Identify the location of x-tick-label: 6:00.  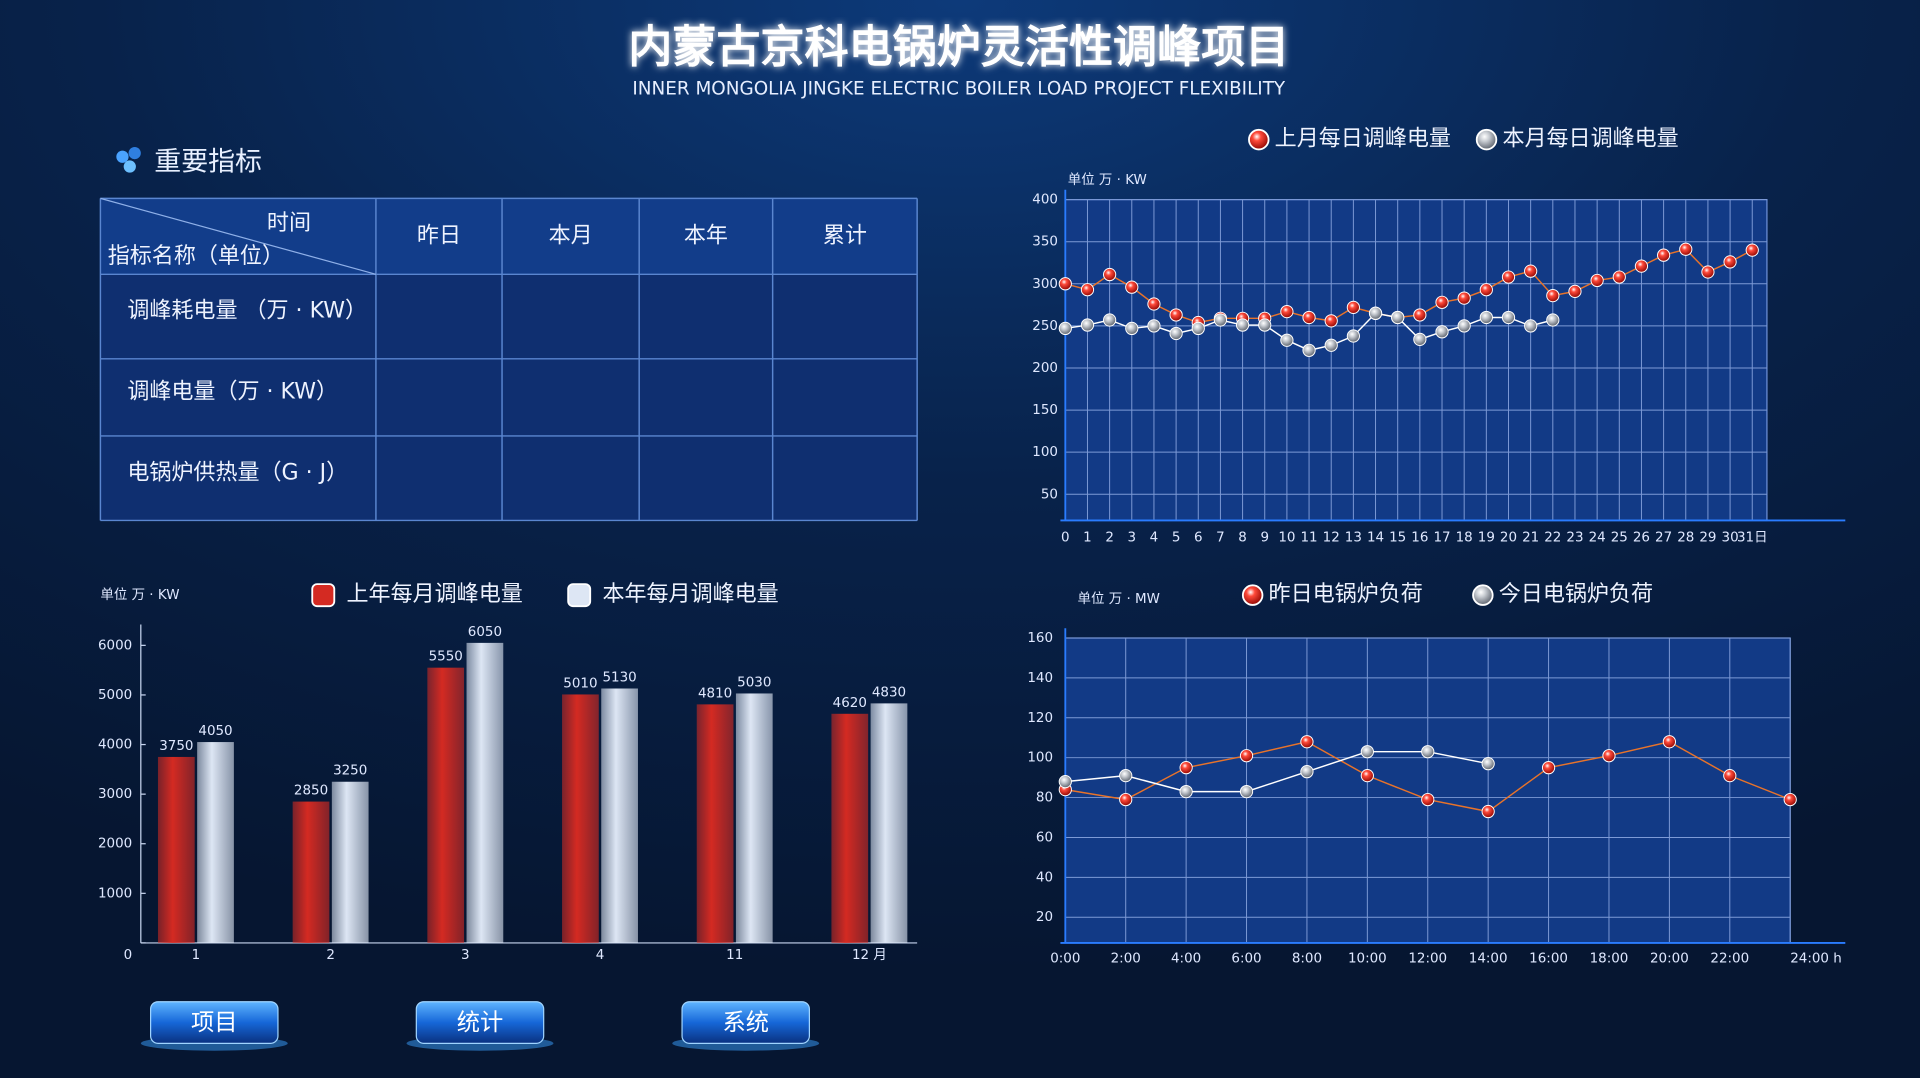
(1246, 958).